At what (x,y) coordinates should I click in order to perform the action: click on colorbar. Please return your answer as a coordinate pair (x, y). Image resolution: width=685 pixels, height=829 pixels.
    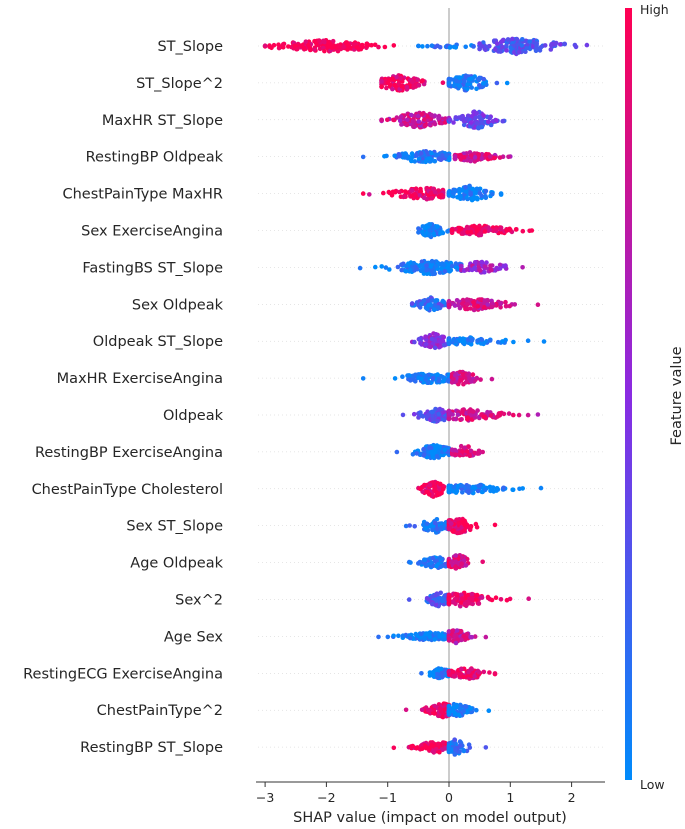
    Looking at the image, I should click on (628, 394).